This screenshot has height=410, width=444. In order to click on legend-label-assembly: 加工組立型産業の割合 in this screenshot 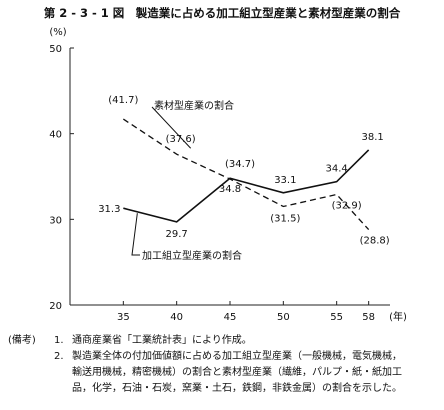, I will do `click(192, 255)`.